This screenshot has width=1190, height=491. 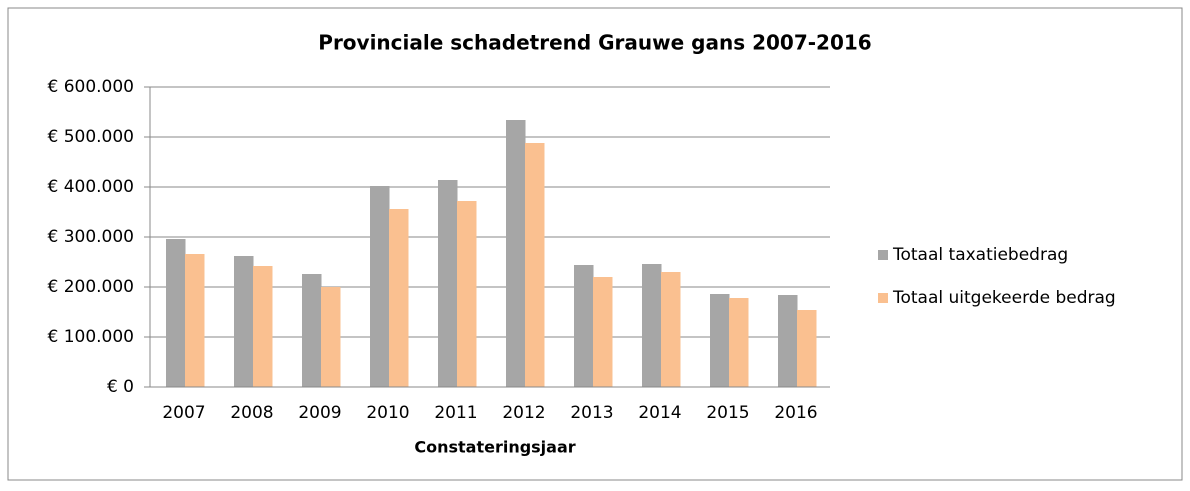 I want to click on x-axis-title: Constateringsjaar, so click(x=494, y=447).